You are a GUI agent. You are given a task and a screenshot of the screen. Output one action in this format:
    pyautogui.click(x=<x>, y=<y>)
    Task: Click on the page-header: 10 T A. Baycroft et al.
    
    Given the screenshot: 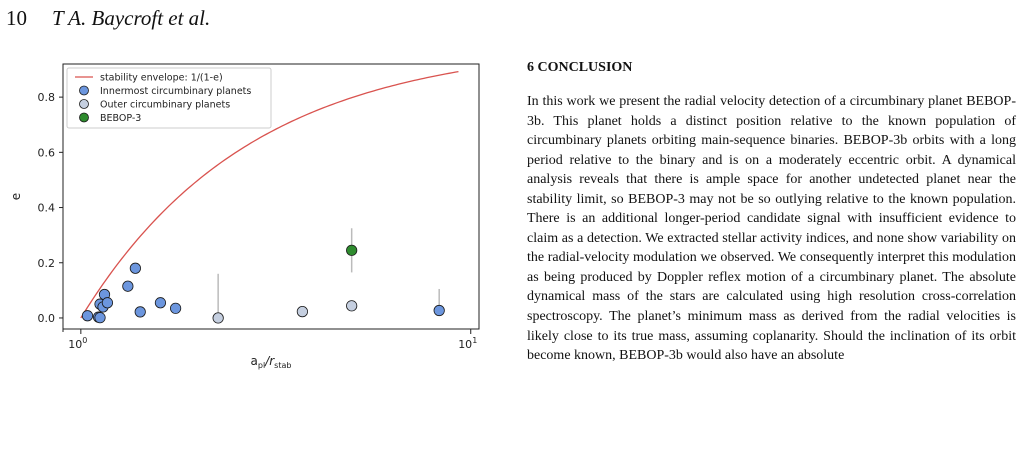 What is the action you would take?
    pyautogui.click(x=108, y=18)
    